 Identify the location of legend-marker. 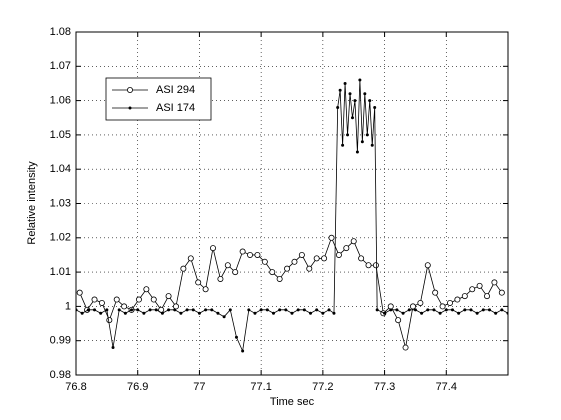
(130, 90).